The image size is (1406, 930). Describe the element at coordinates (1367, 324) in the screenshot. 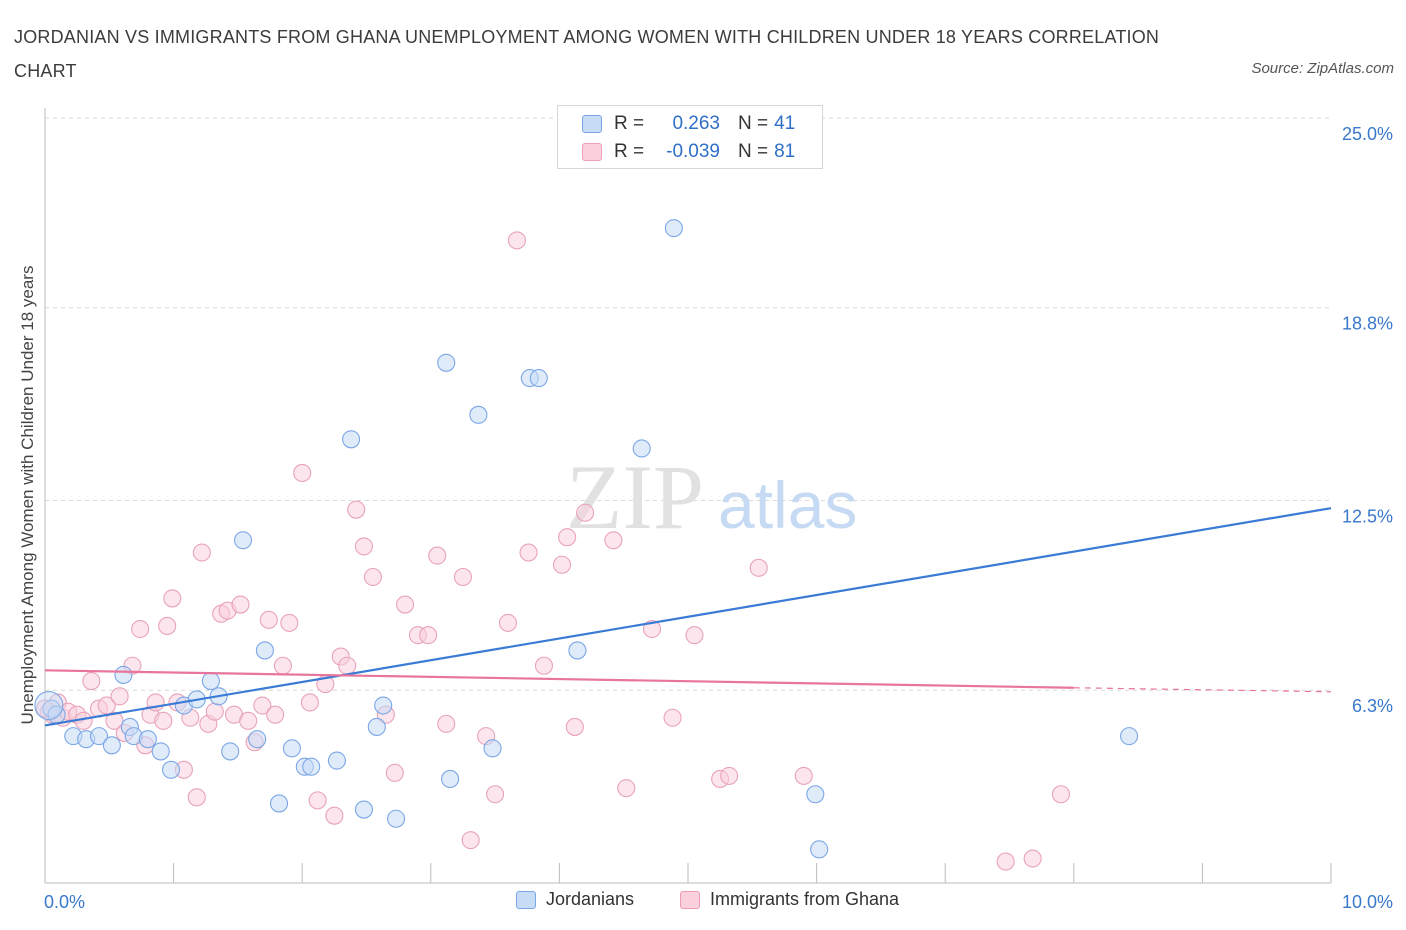

I see `y-tick-label: 18.8%` at that location.